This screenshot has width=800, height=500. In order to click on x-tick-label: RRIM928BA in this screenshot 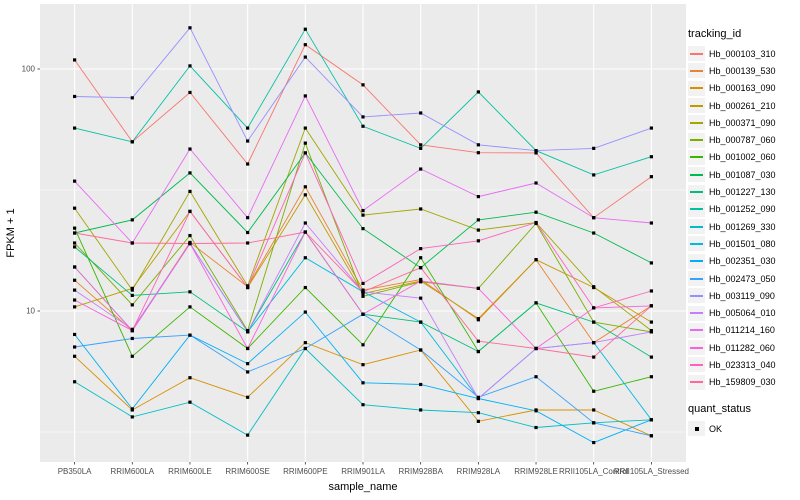, I will do `click(420, 471)`.